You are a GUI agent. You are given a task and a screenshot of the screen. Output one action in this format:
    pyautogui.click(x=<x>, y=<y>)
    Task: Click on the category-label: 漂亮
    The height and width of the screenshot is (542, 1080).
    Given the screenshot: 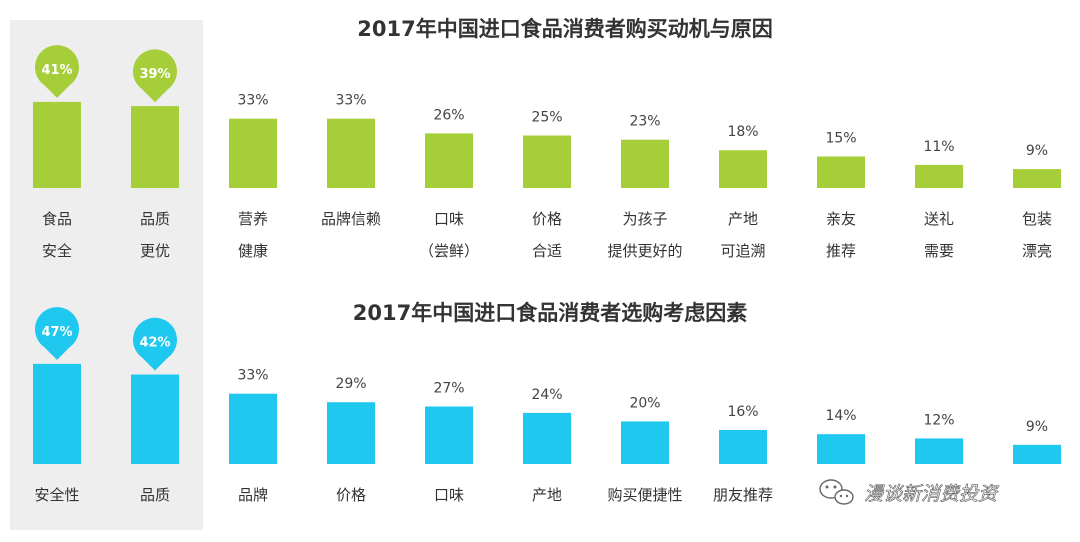 What is the action you would take?
    pyautogui.click(x=1037, y=251)
    